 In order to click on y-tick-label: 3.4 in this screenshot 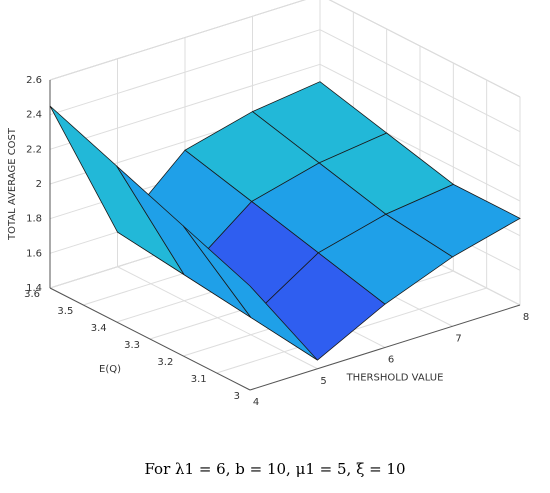, I will do `click(99, 328)`.